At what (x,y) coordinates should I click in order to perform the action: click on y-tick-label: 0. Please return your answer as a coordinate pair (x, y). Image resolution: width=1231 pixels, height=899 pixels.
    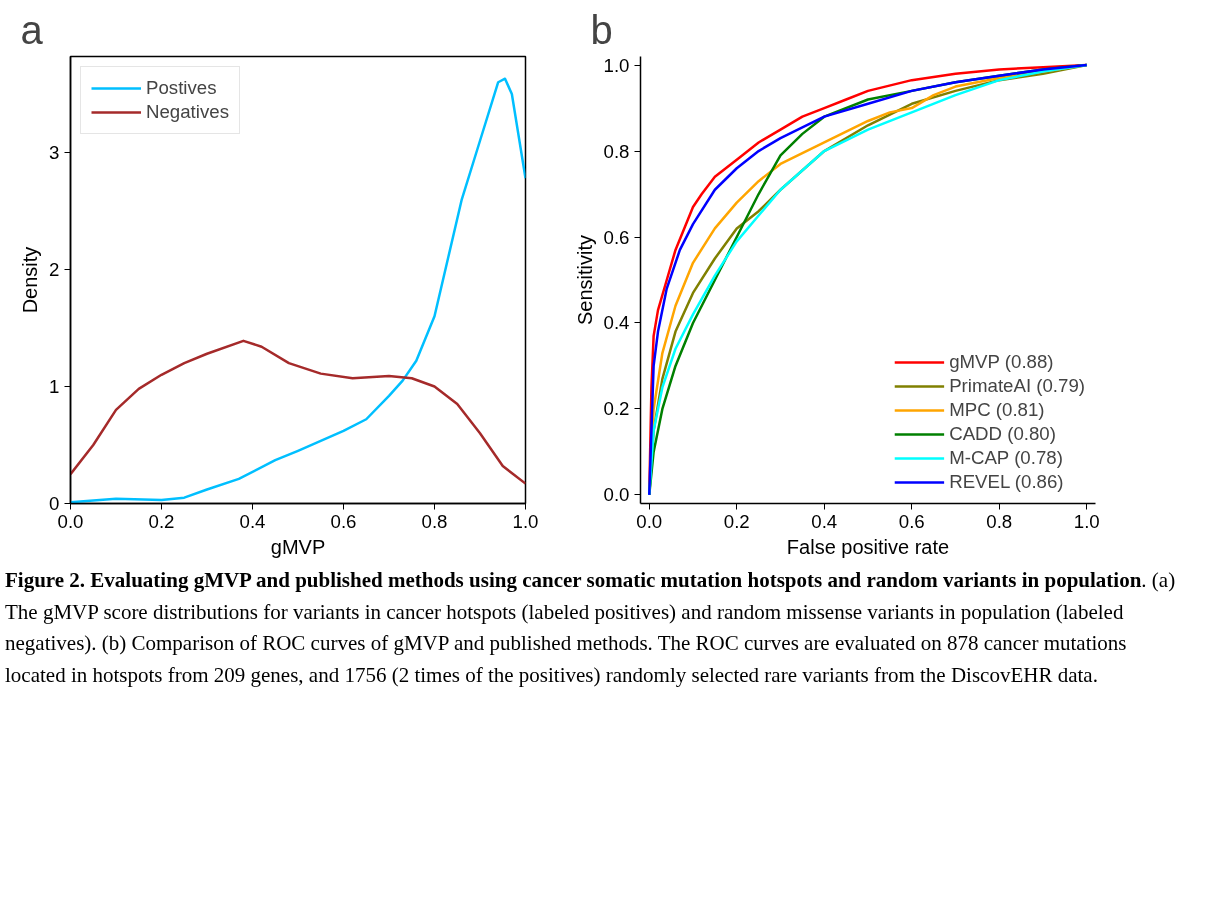
    Looking at the image, I should click on (54, 503).